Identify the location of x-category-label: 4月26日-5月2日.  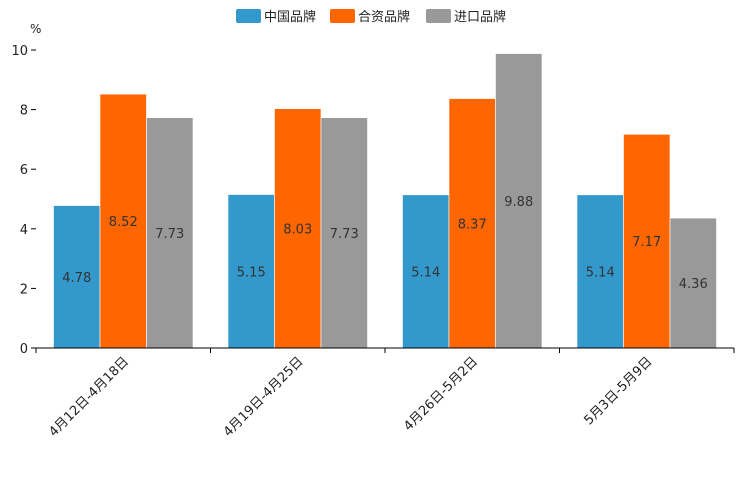
(441, 394).